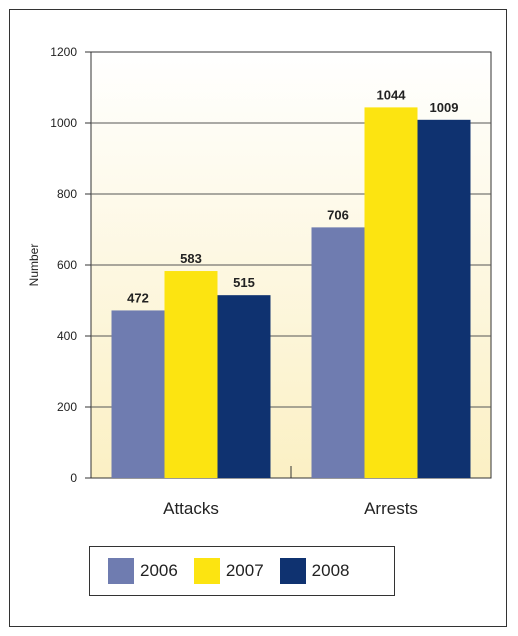 This screenshot has height=636, width=518. I want to click on bar-2008-attacks, so click(244, 386).